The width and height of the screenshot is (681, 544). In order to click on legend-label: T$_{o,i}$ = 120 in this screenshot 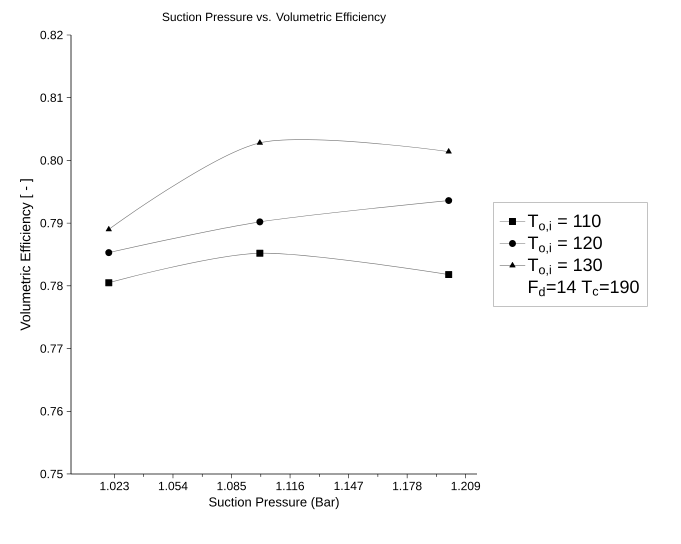, I will do `click(565, 245)`.